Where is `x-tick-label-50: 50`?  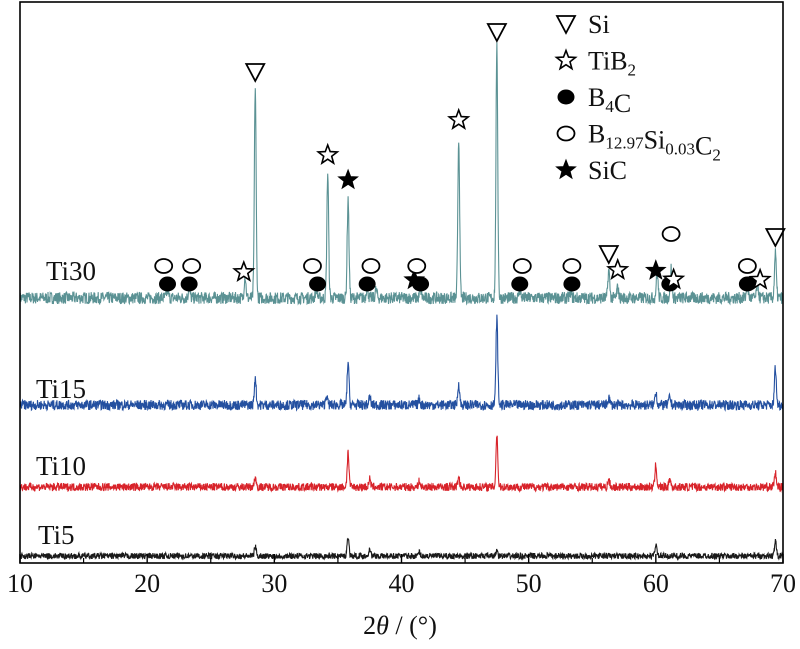 x-tick-label-50: 50 is located at coordinates (529, 583).